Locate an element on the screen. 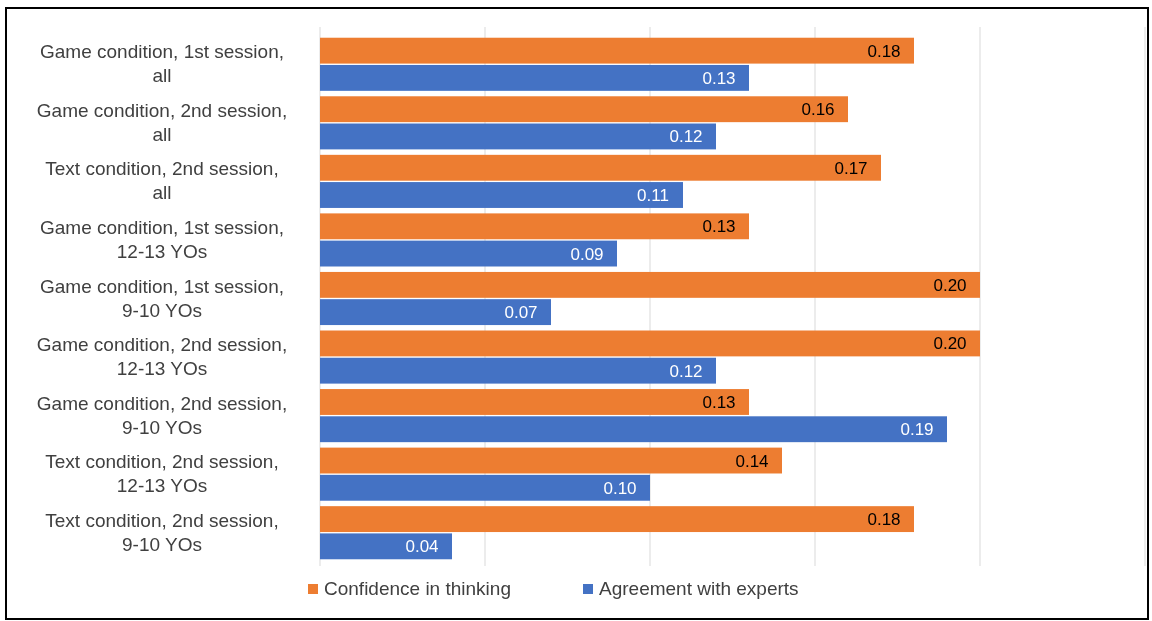 This screenshot has width=1152, height=621. data-label: 0.04 is located at coordinates (422, 547).